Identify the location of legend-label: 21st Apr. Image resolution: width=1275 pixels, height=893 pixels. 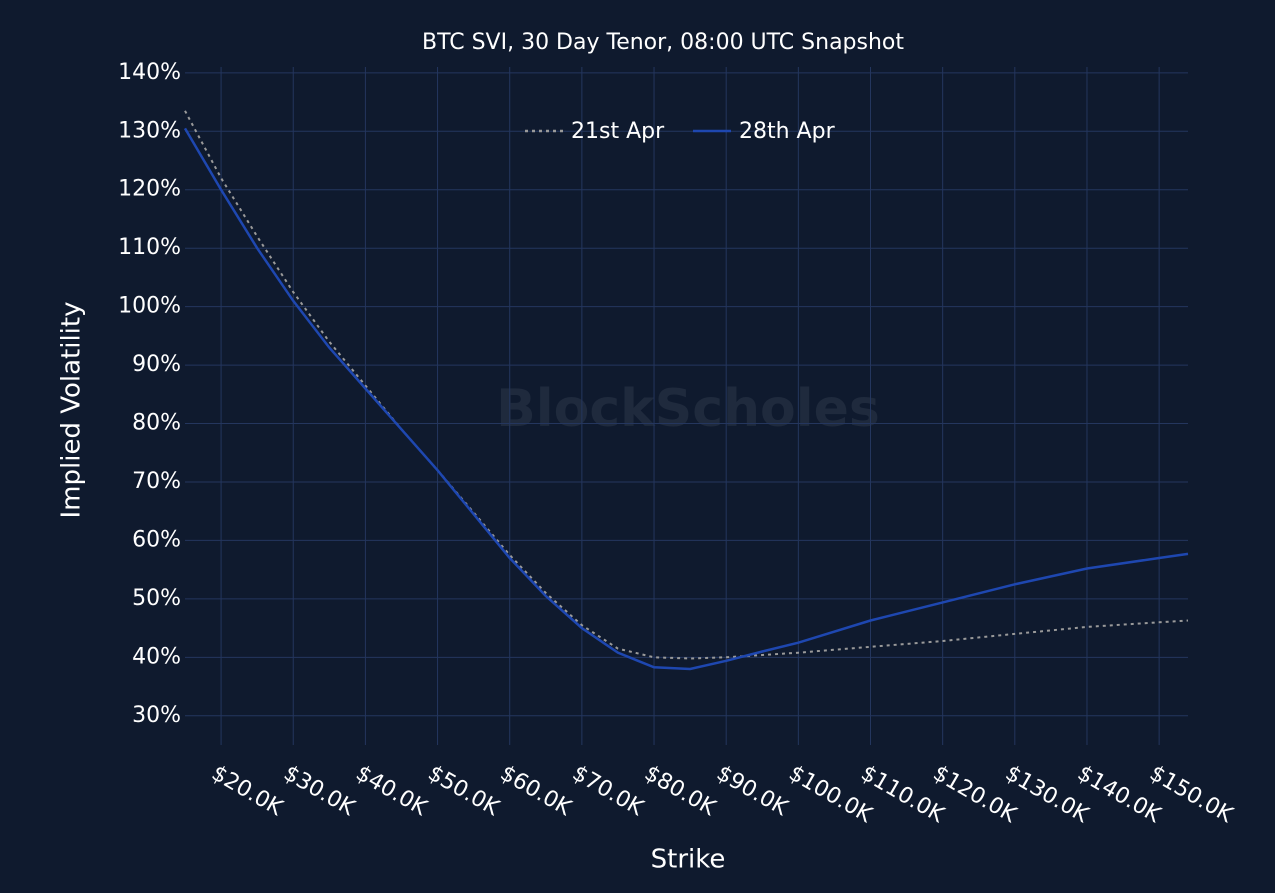
(618, 131).